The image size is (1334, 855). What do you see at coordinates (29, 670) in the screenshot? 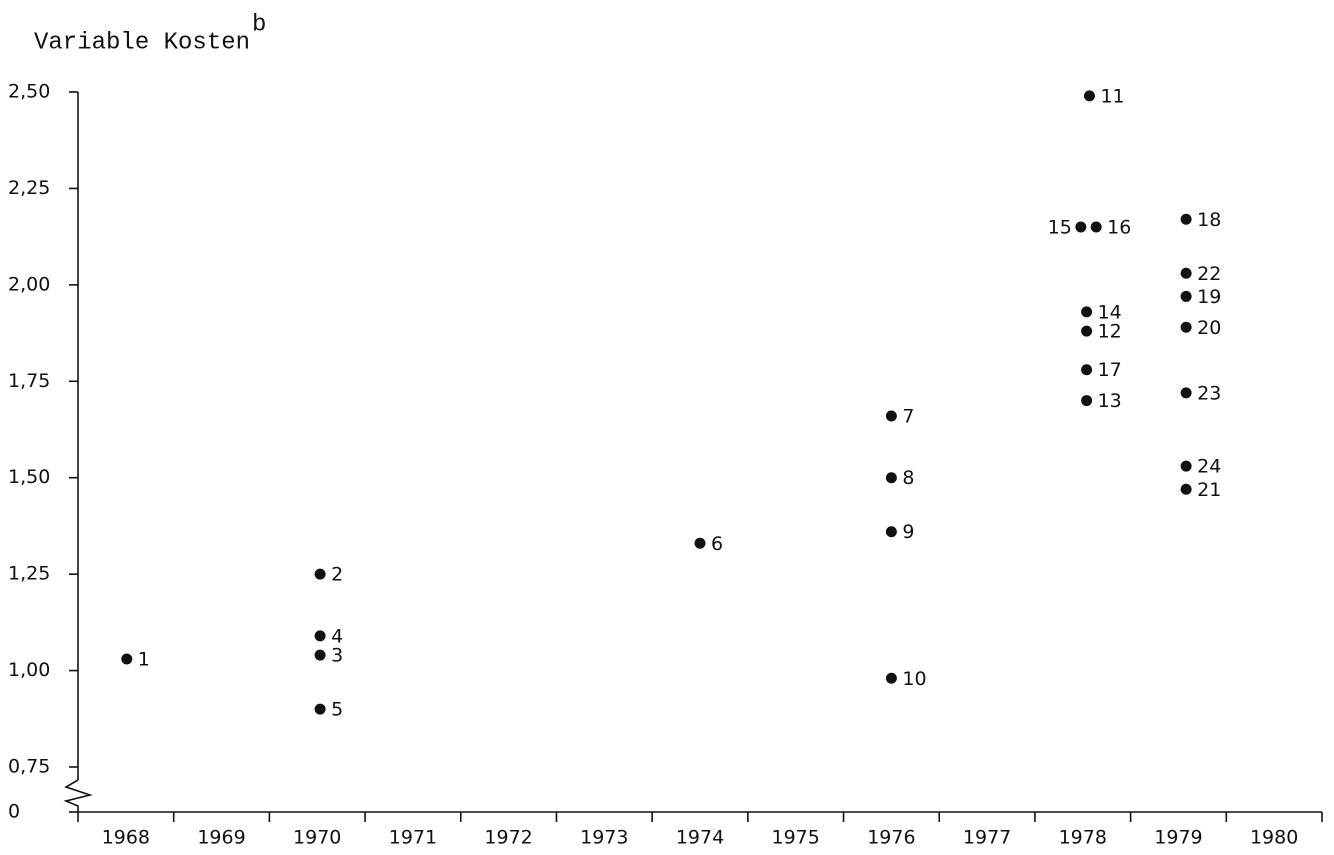
I see `y-tick-label: 1,00` at bounding box center [29, 670].